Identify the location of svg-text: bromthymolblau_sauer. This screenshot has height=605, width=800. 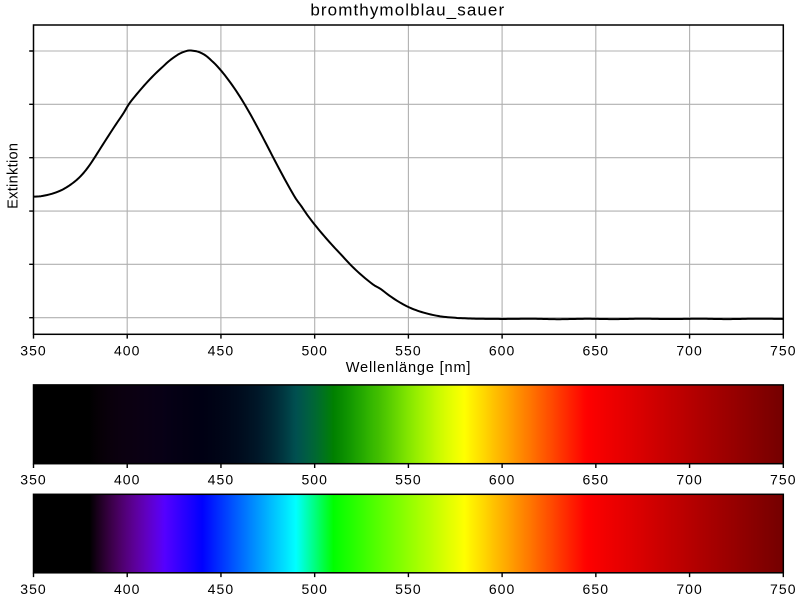
(407, 10).